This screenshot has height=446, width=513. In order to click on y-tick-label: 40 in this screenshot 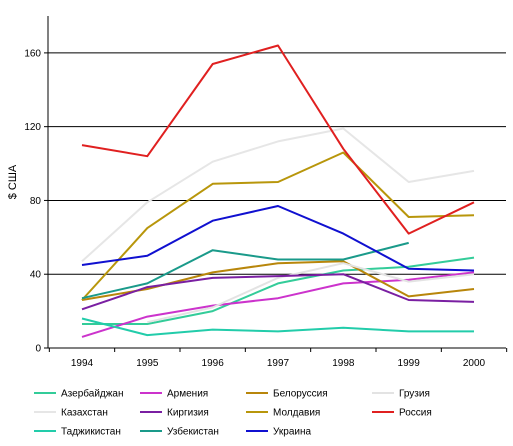, I will do `click(36, 275)`.